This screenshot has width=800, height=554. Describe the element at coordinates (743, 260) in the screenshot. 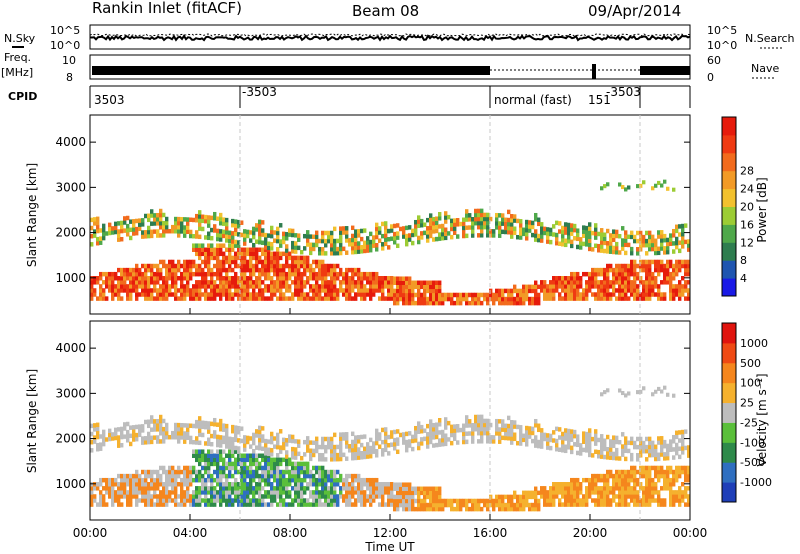

I see `power-colorbar-tick-1: 8` at that location.